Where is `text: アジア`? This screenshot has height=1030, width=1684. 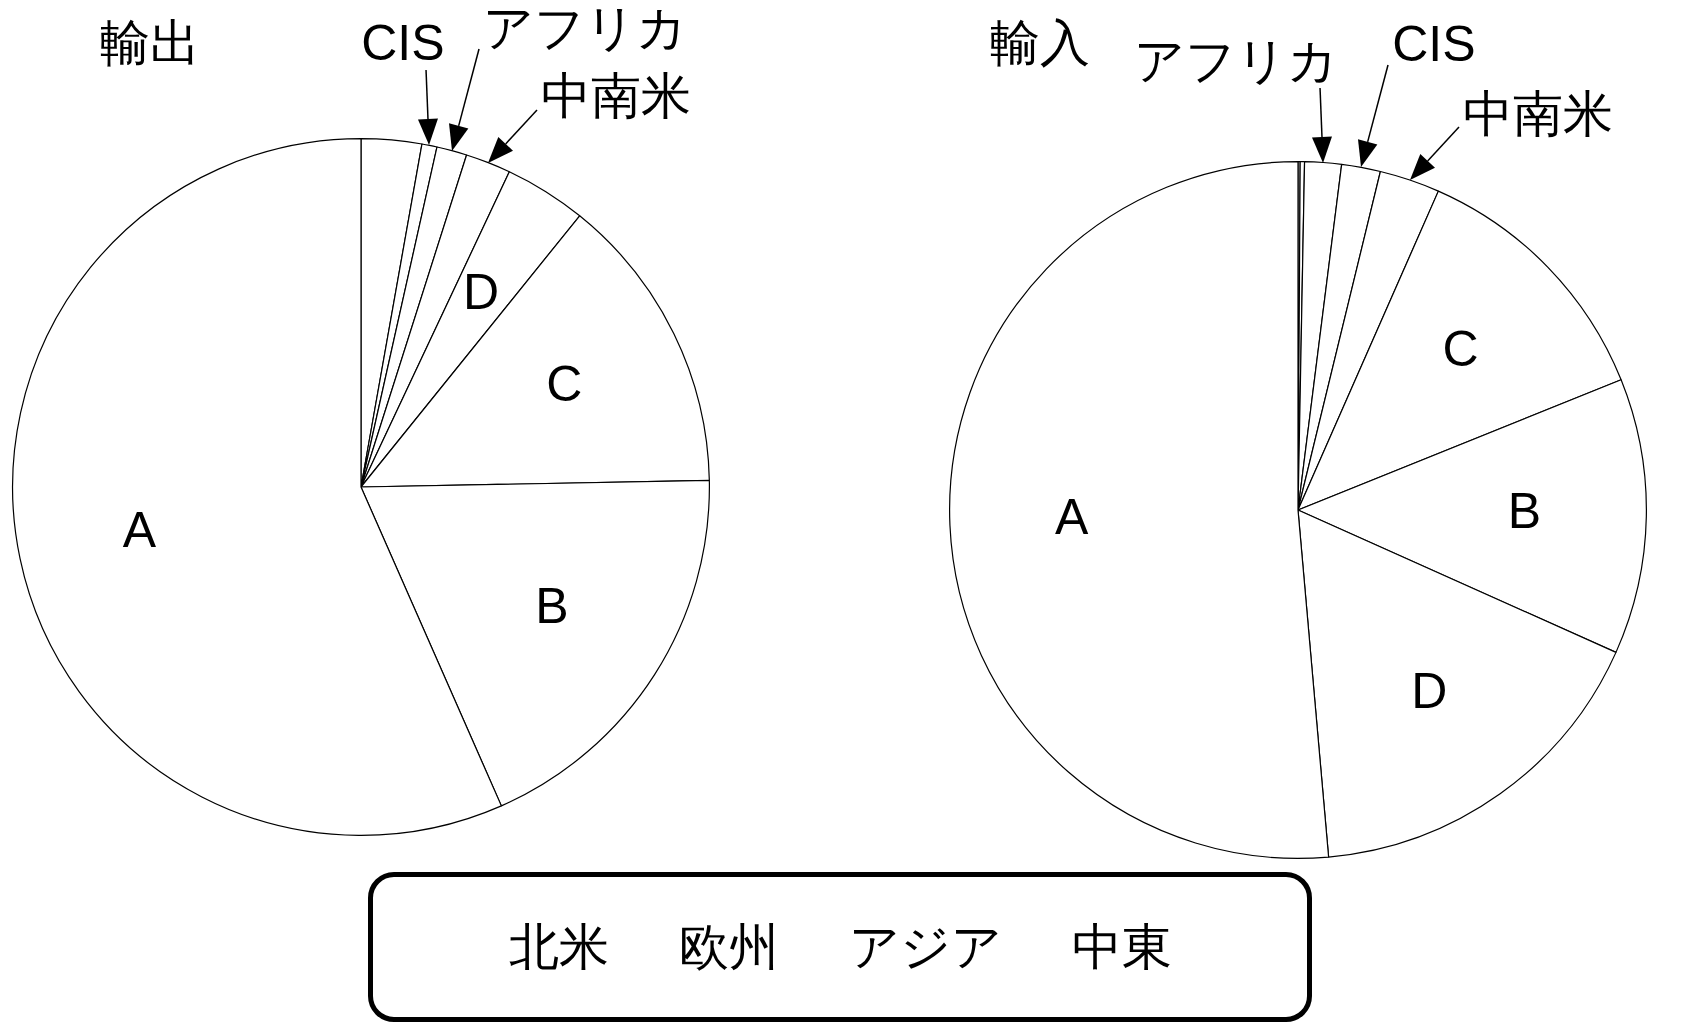
text: アジア is located at coordinates (925, 947).